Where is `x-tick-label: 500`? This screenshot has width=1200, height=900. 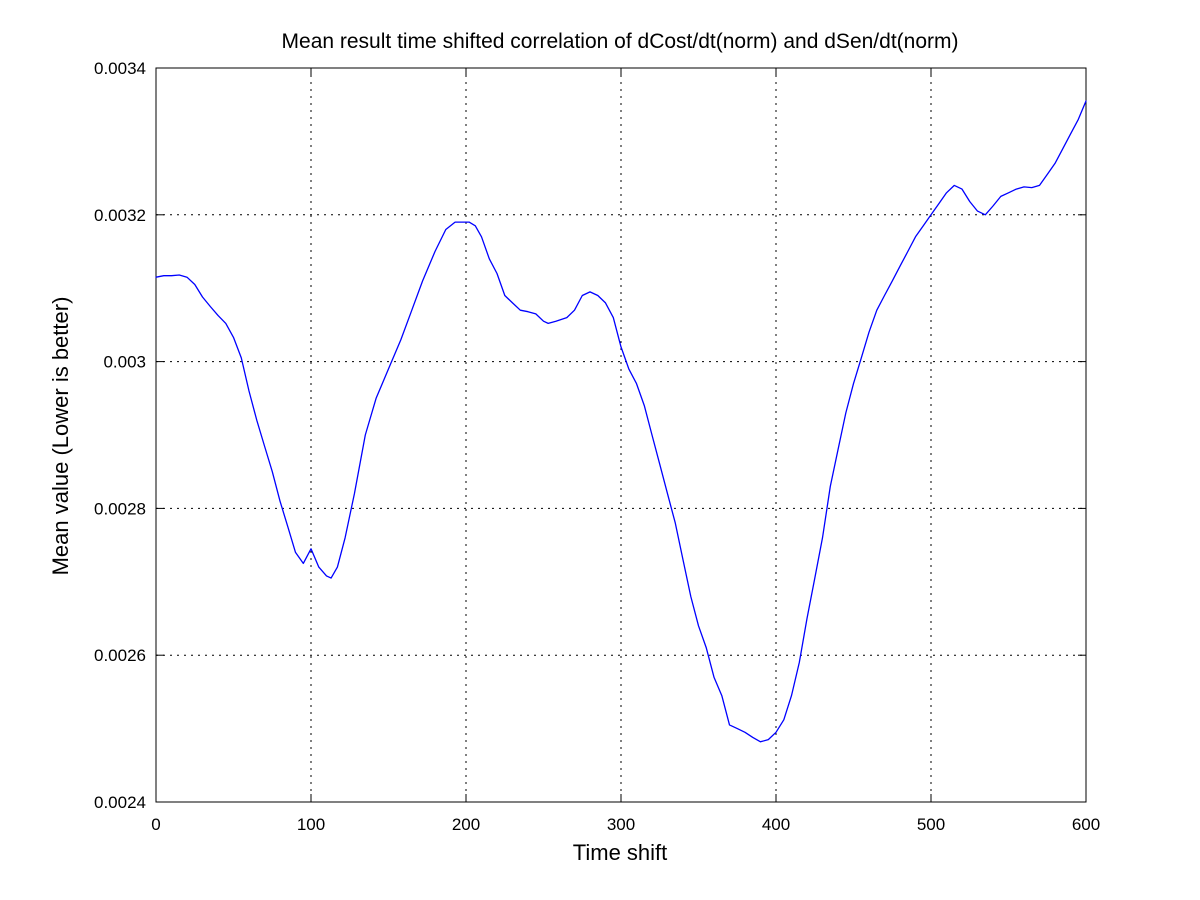 x-tick-label: 500 is located at coordinates (931, 824).